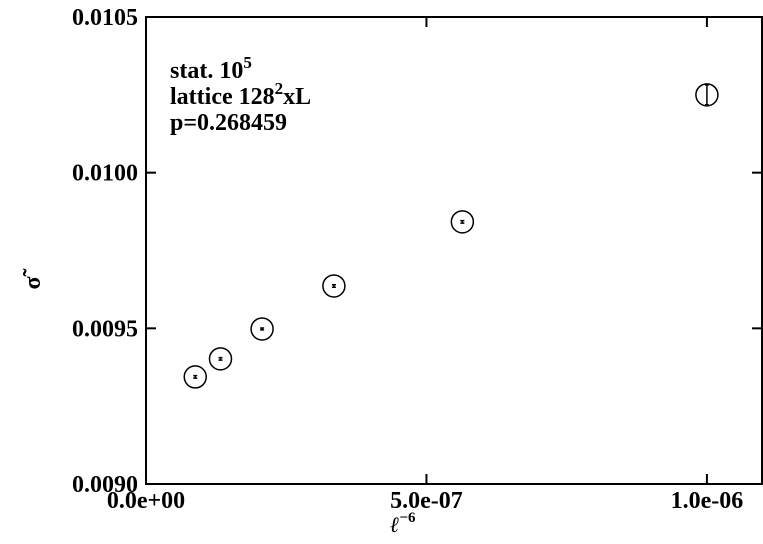 Image resolution: width=763 pixels, height=544 pixels. I want to click on annotation: stat. 105, so click(211, 68).